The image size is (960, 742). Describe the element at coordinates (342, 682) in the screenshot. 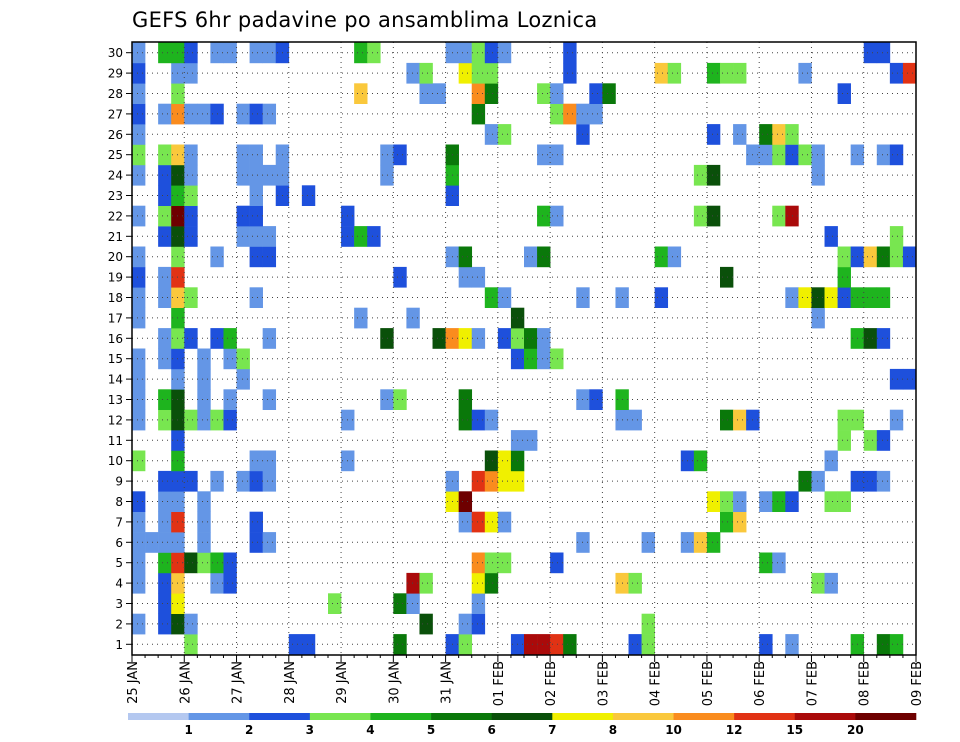

I see `x-tick-label: 29 JAN` at that location.